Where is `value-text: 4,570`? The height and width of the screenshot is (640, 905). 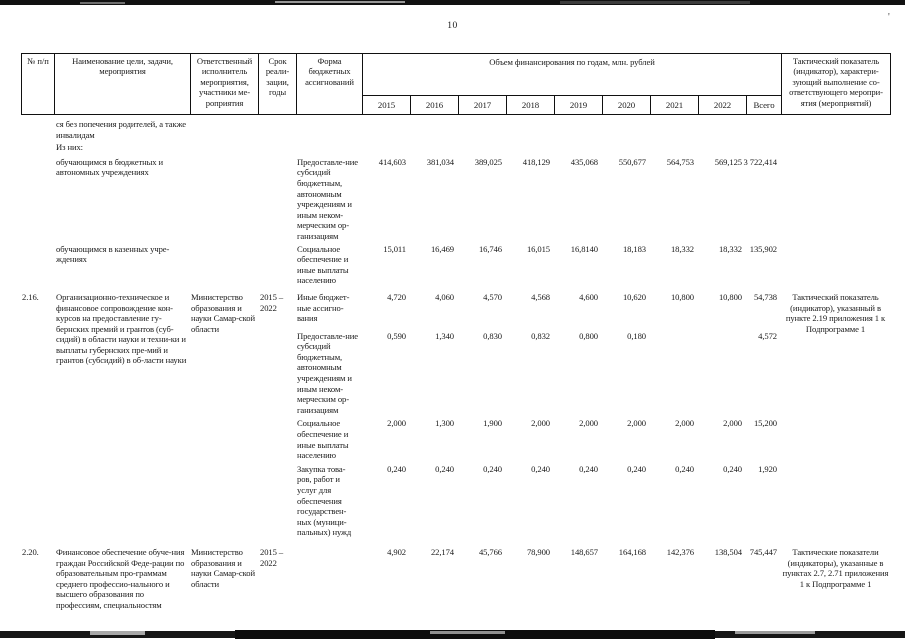
value-text: 4,570 is located at coordinates (492, 296).